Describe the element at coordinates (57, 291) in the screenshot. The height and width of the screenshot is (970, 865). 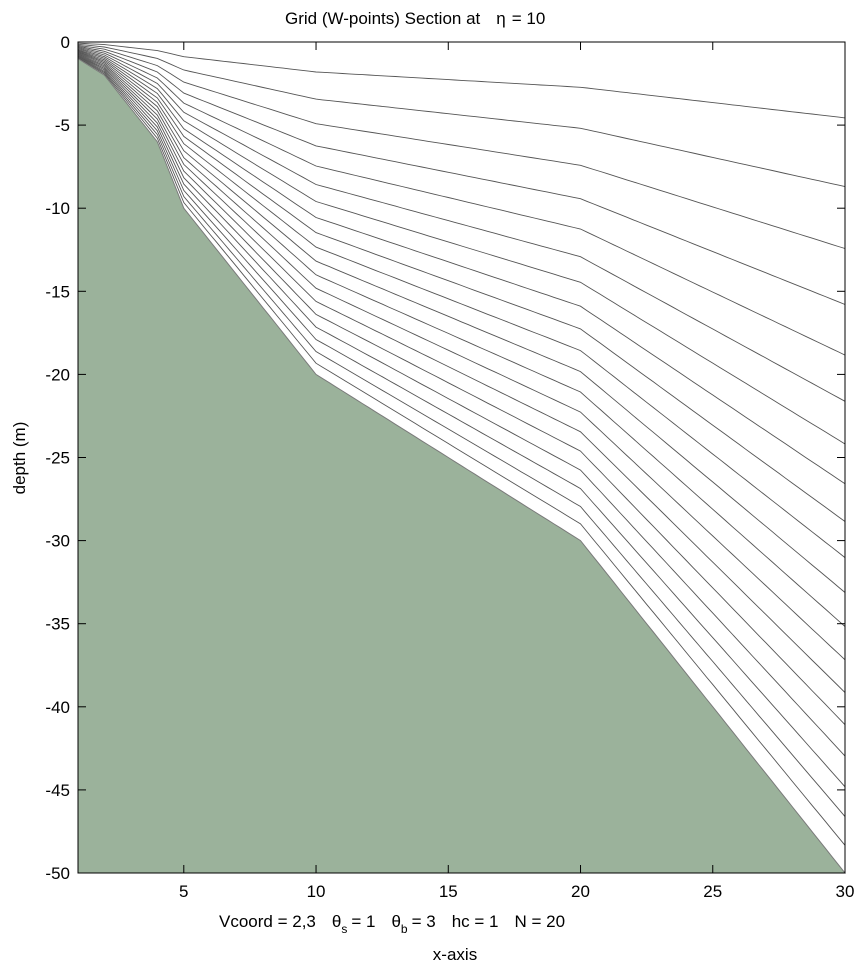
I see `y-tick-label: -15` at that location.